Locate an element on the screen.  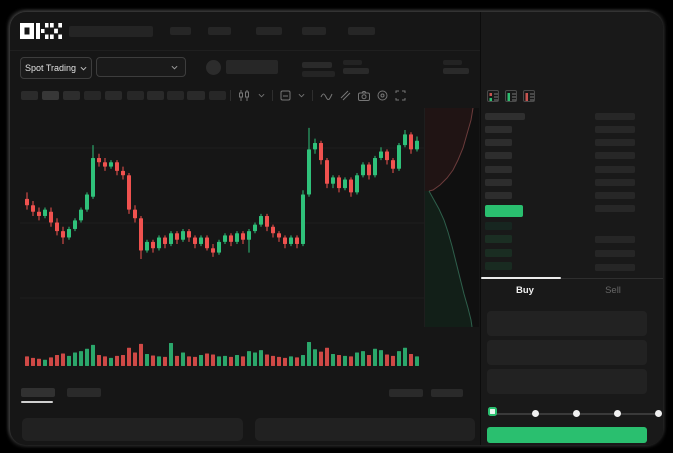
sell-tab-label: Sell is located at coordinates (613, 290).